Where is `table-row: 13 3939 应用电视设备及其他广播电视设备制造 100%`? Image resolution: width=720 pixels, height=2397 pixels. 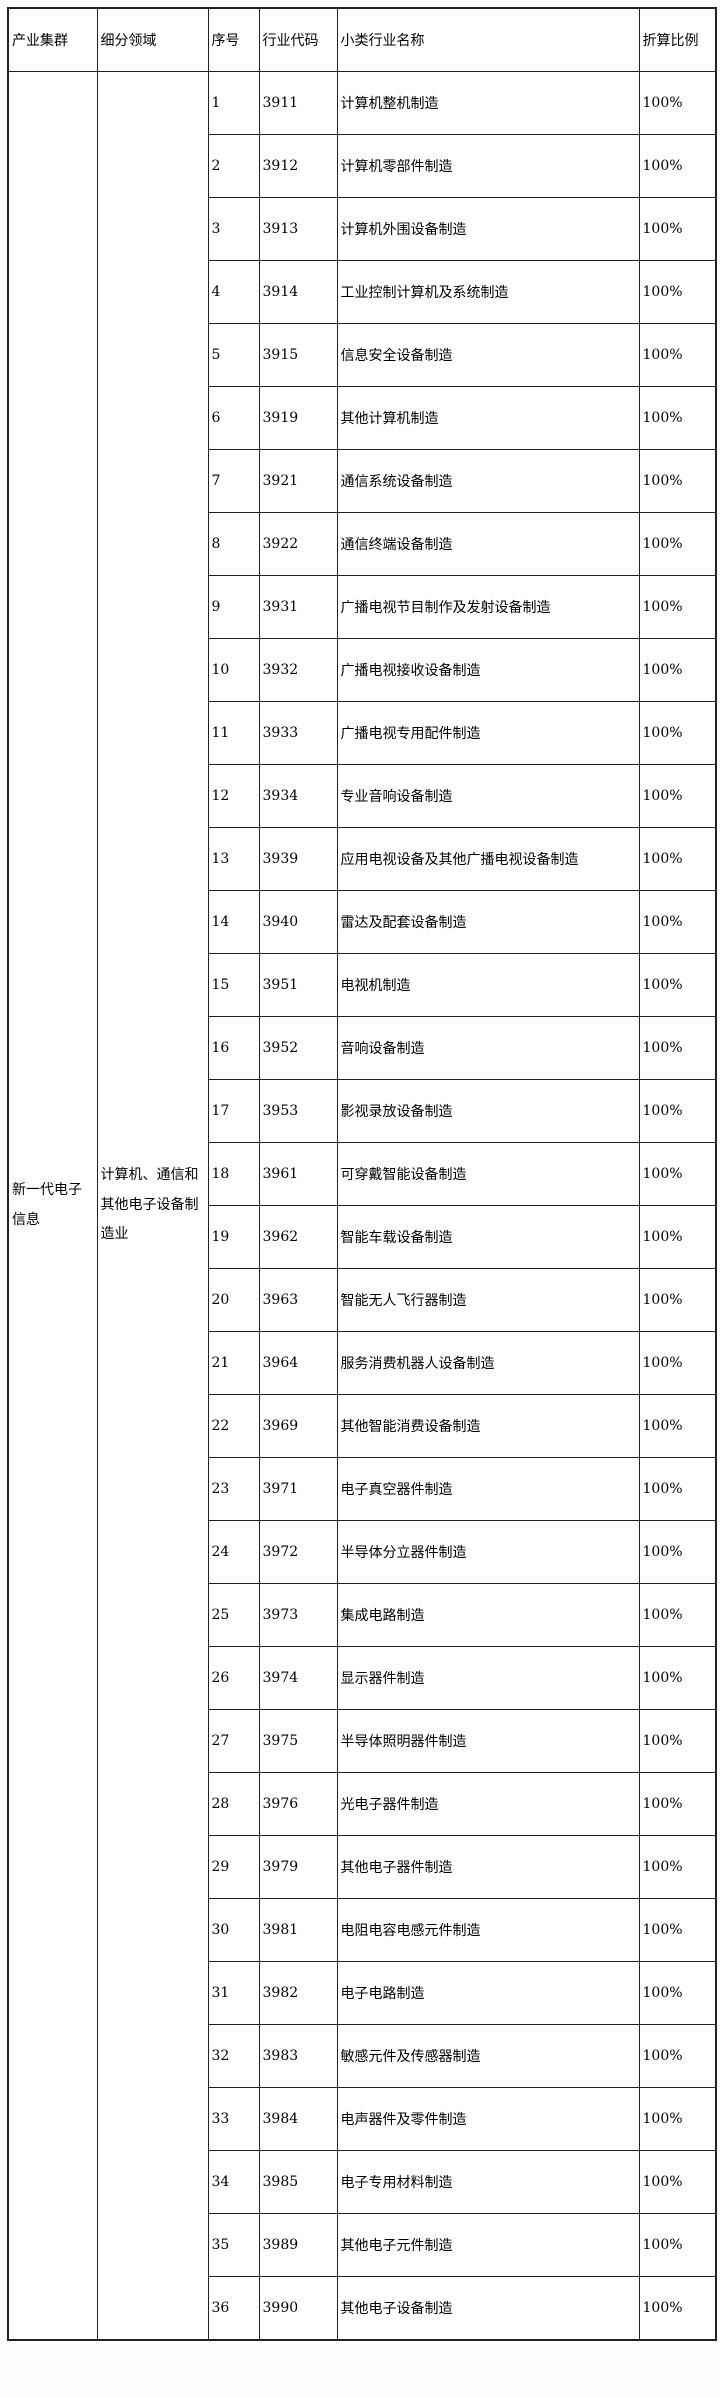
table-row: 13 3939 应用电视设备及其他广播电视设备制造 100% is located at coordinates (362, 859).